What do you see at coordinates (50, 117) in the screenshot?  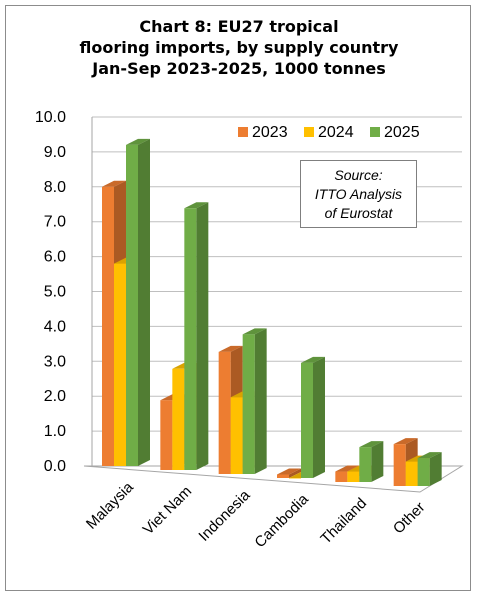 I see `y-tick-label: 10.0` at bounding box center [50, 117].